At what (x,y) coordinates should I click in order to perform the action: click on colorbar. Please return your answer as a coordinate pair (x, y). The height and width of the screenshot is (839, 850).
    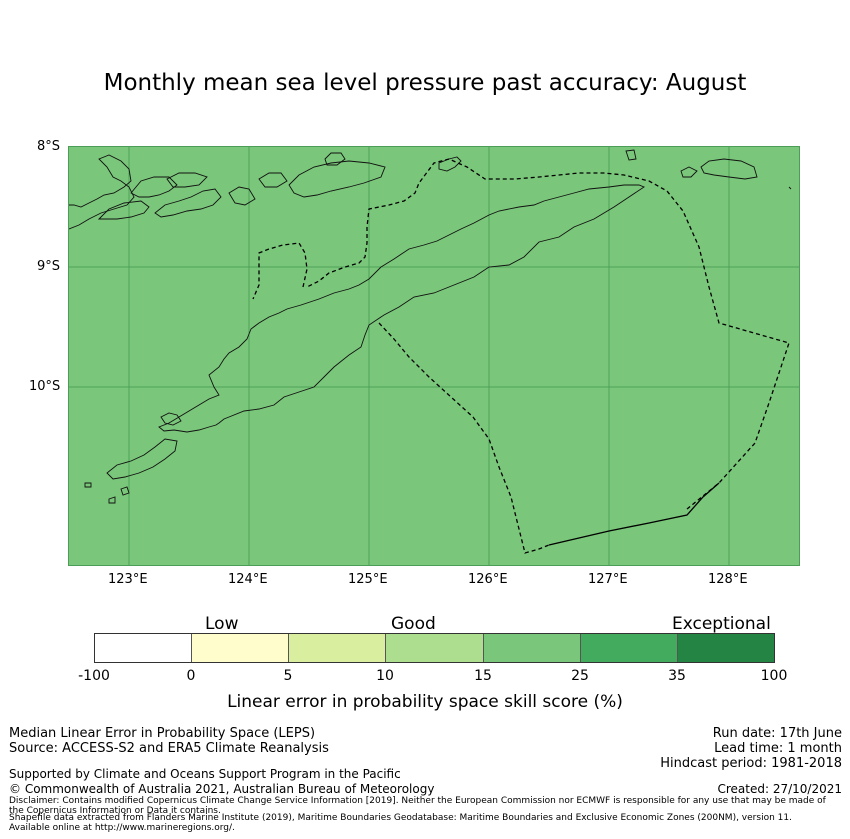
    Looking at the image, I should click on (434, 648).